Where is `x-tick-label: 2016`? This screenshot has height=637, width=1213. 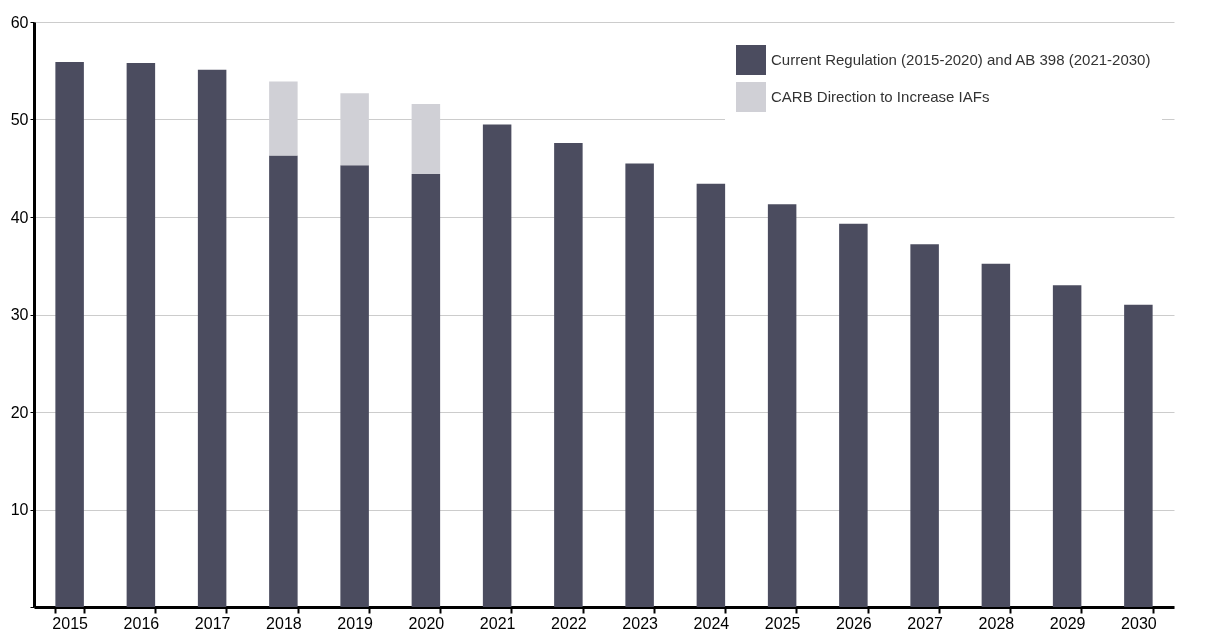
x-tick-label: 2016 is located at coordinates (141, 623).